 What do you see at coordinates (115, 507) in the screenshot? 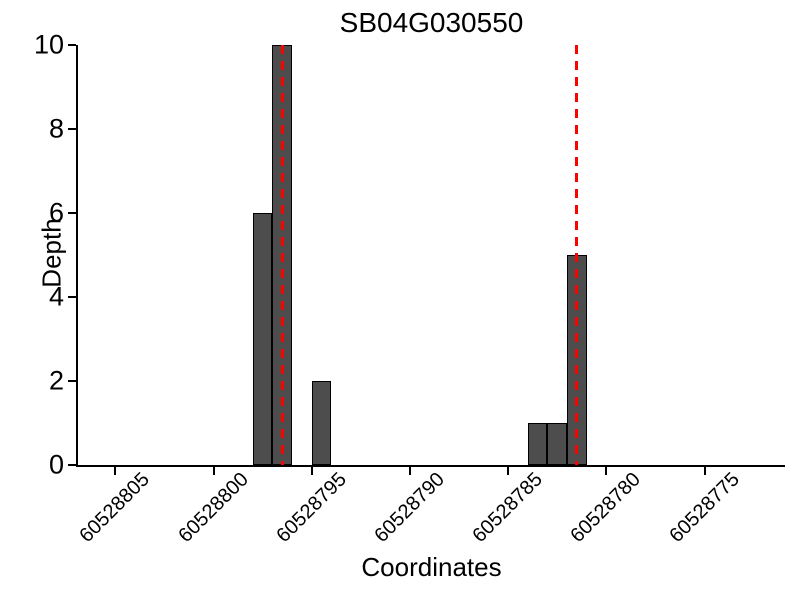
I see `x-tick-label: 60528805` at bounding box center [115, 507].